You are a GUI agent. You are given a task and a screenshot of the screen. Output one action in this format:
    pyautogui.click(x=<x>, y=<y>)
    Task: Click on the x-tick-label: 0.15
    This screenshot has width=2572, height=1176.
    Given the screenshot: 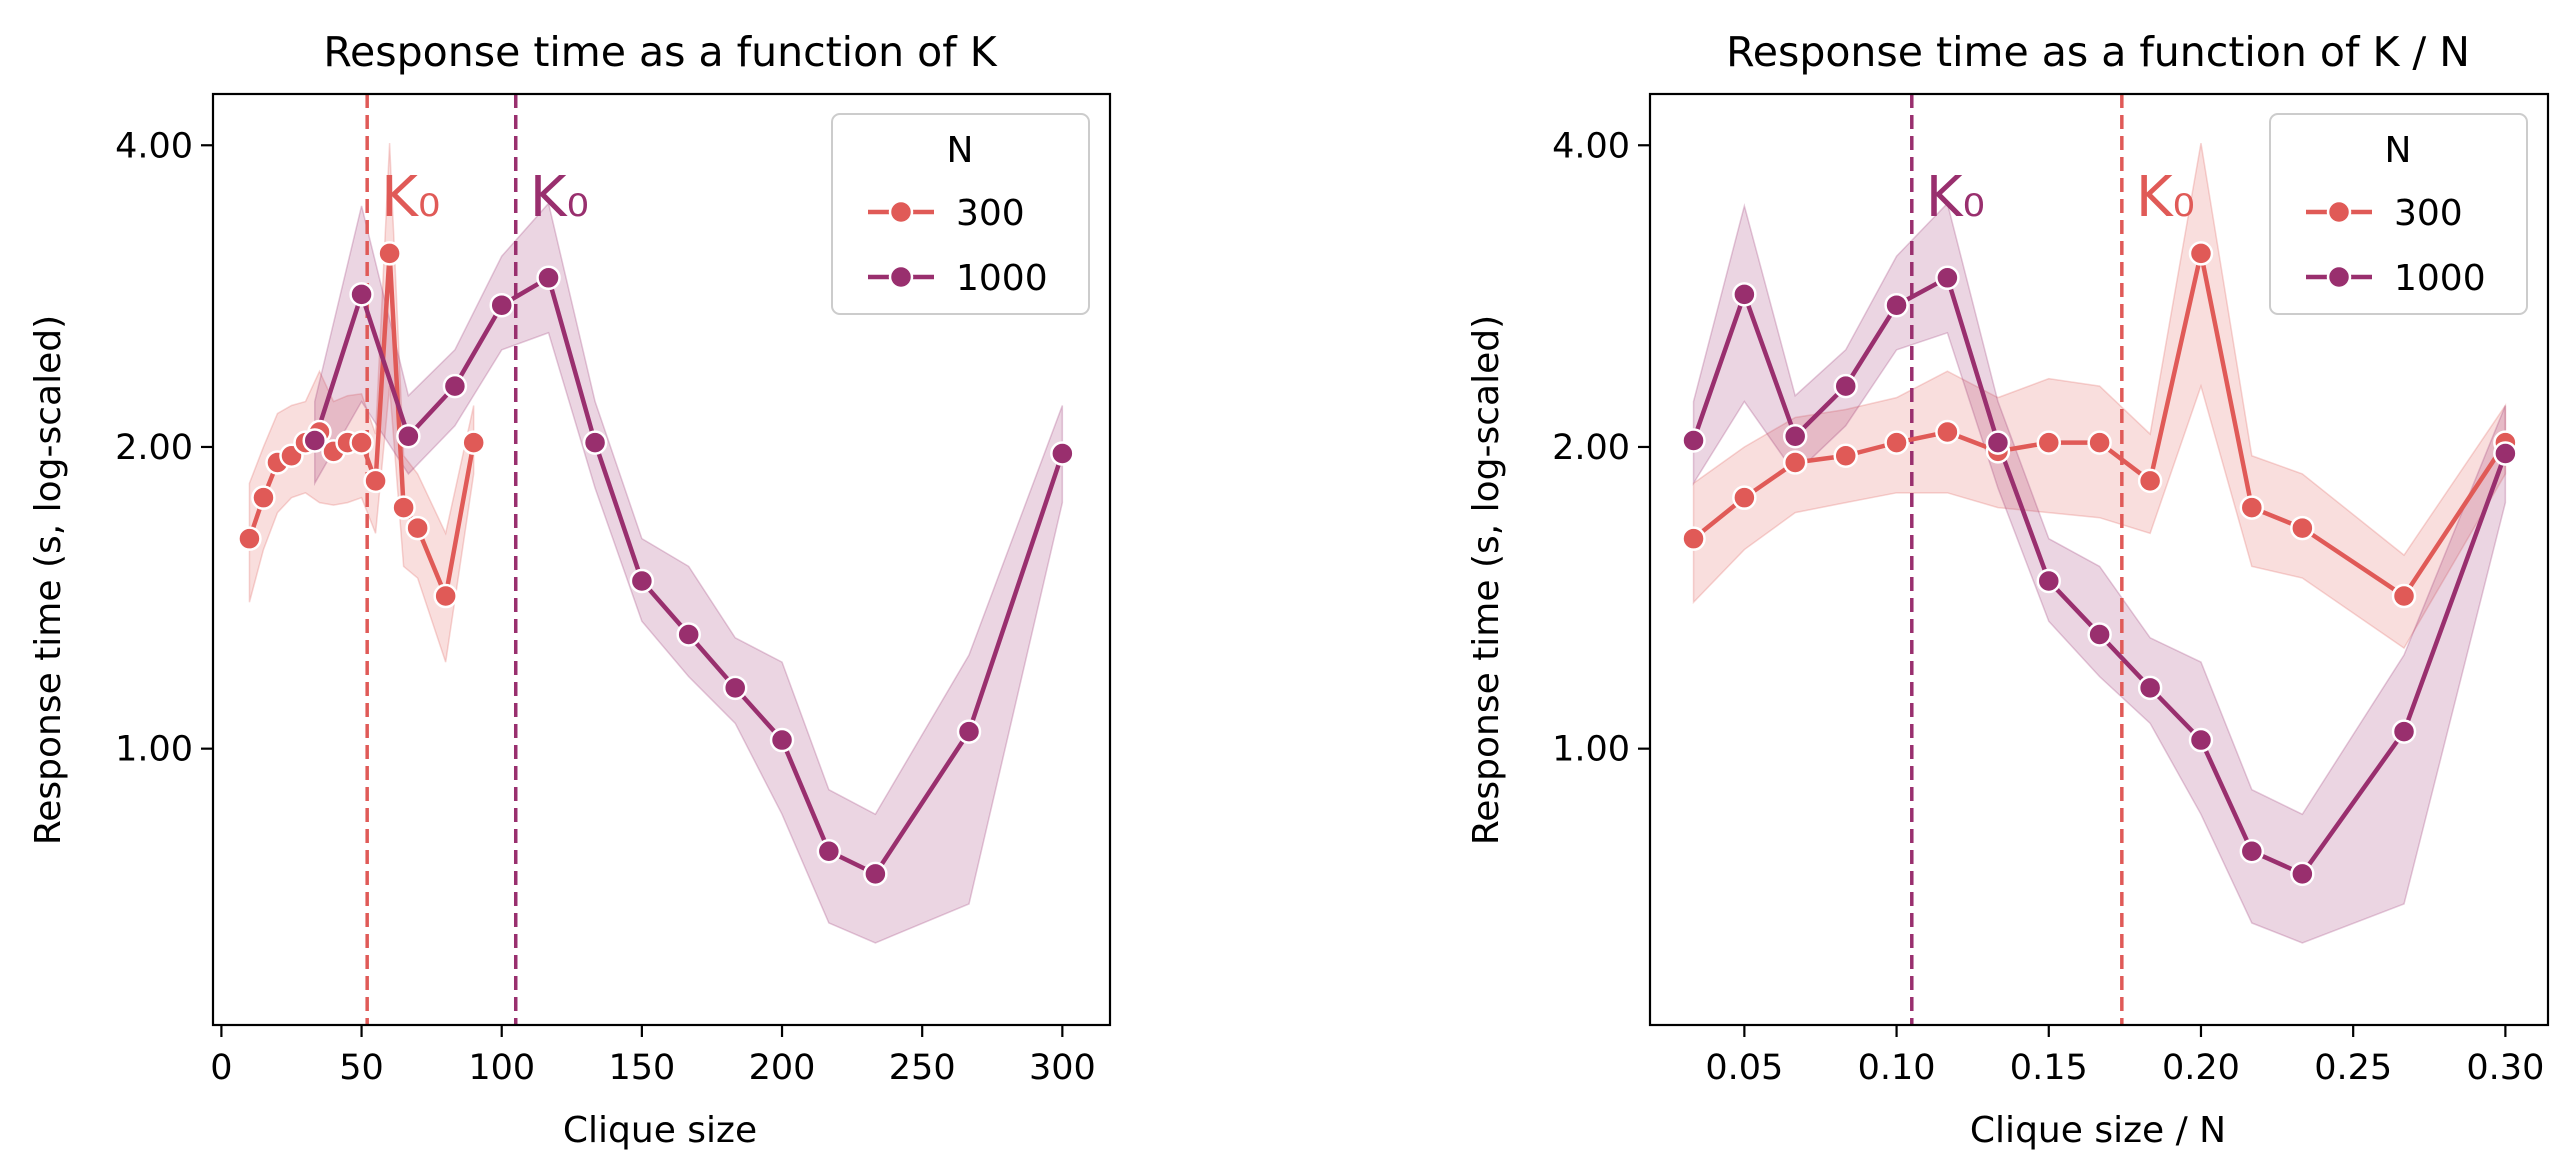 What is the action you would take?
    pyautogui.click(x=2049, y=1068)
    